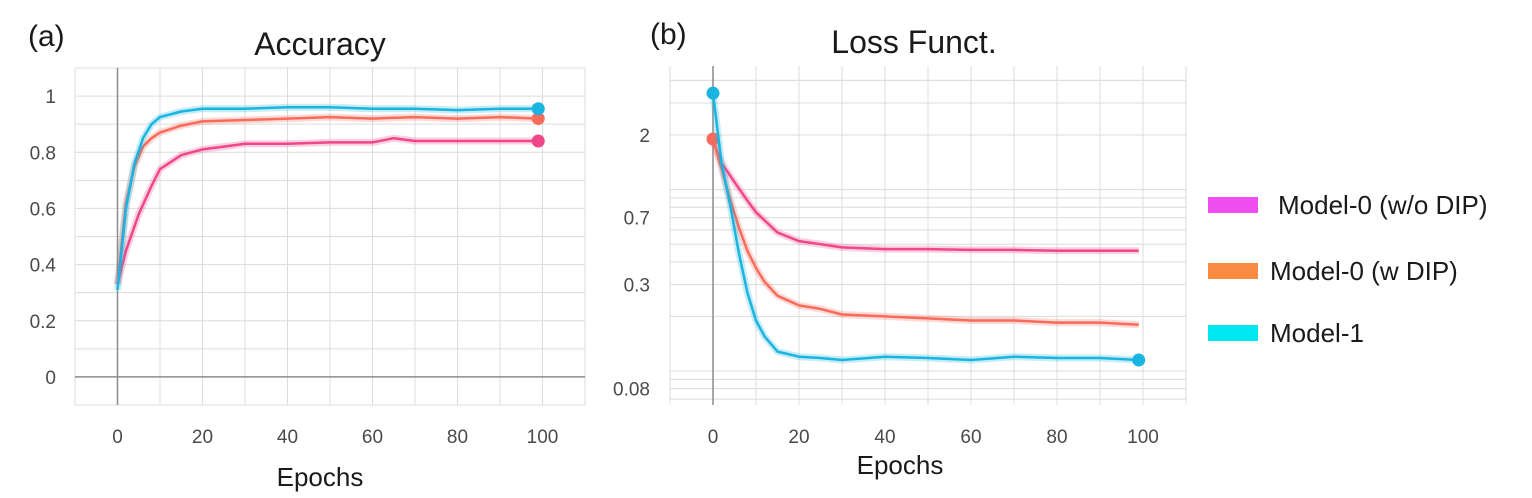 The width and height of the screenshot is (1532, 498). What do you see at coordinates (644, 136) in the screenshot?
I see `y-tick-label: 2` at bounding box center [644, 136].